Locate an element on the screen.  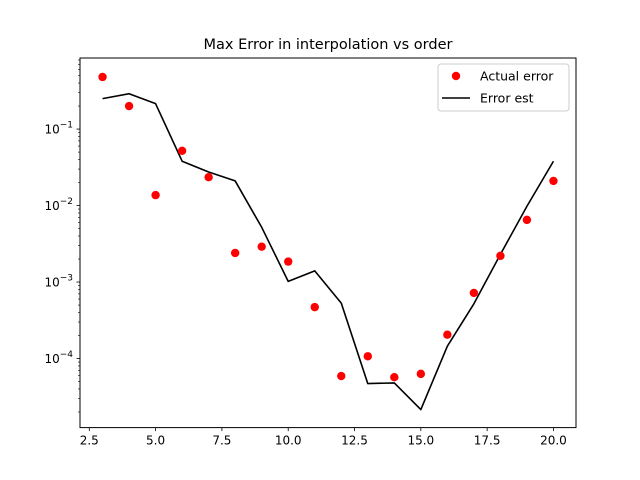
legend: Actual error Error est is located at coordinates (503, 87).